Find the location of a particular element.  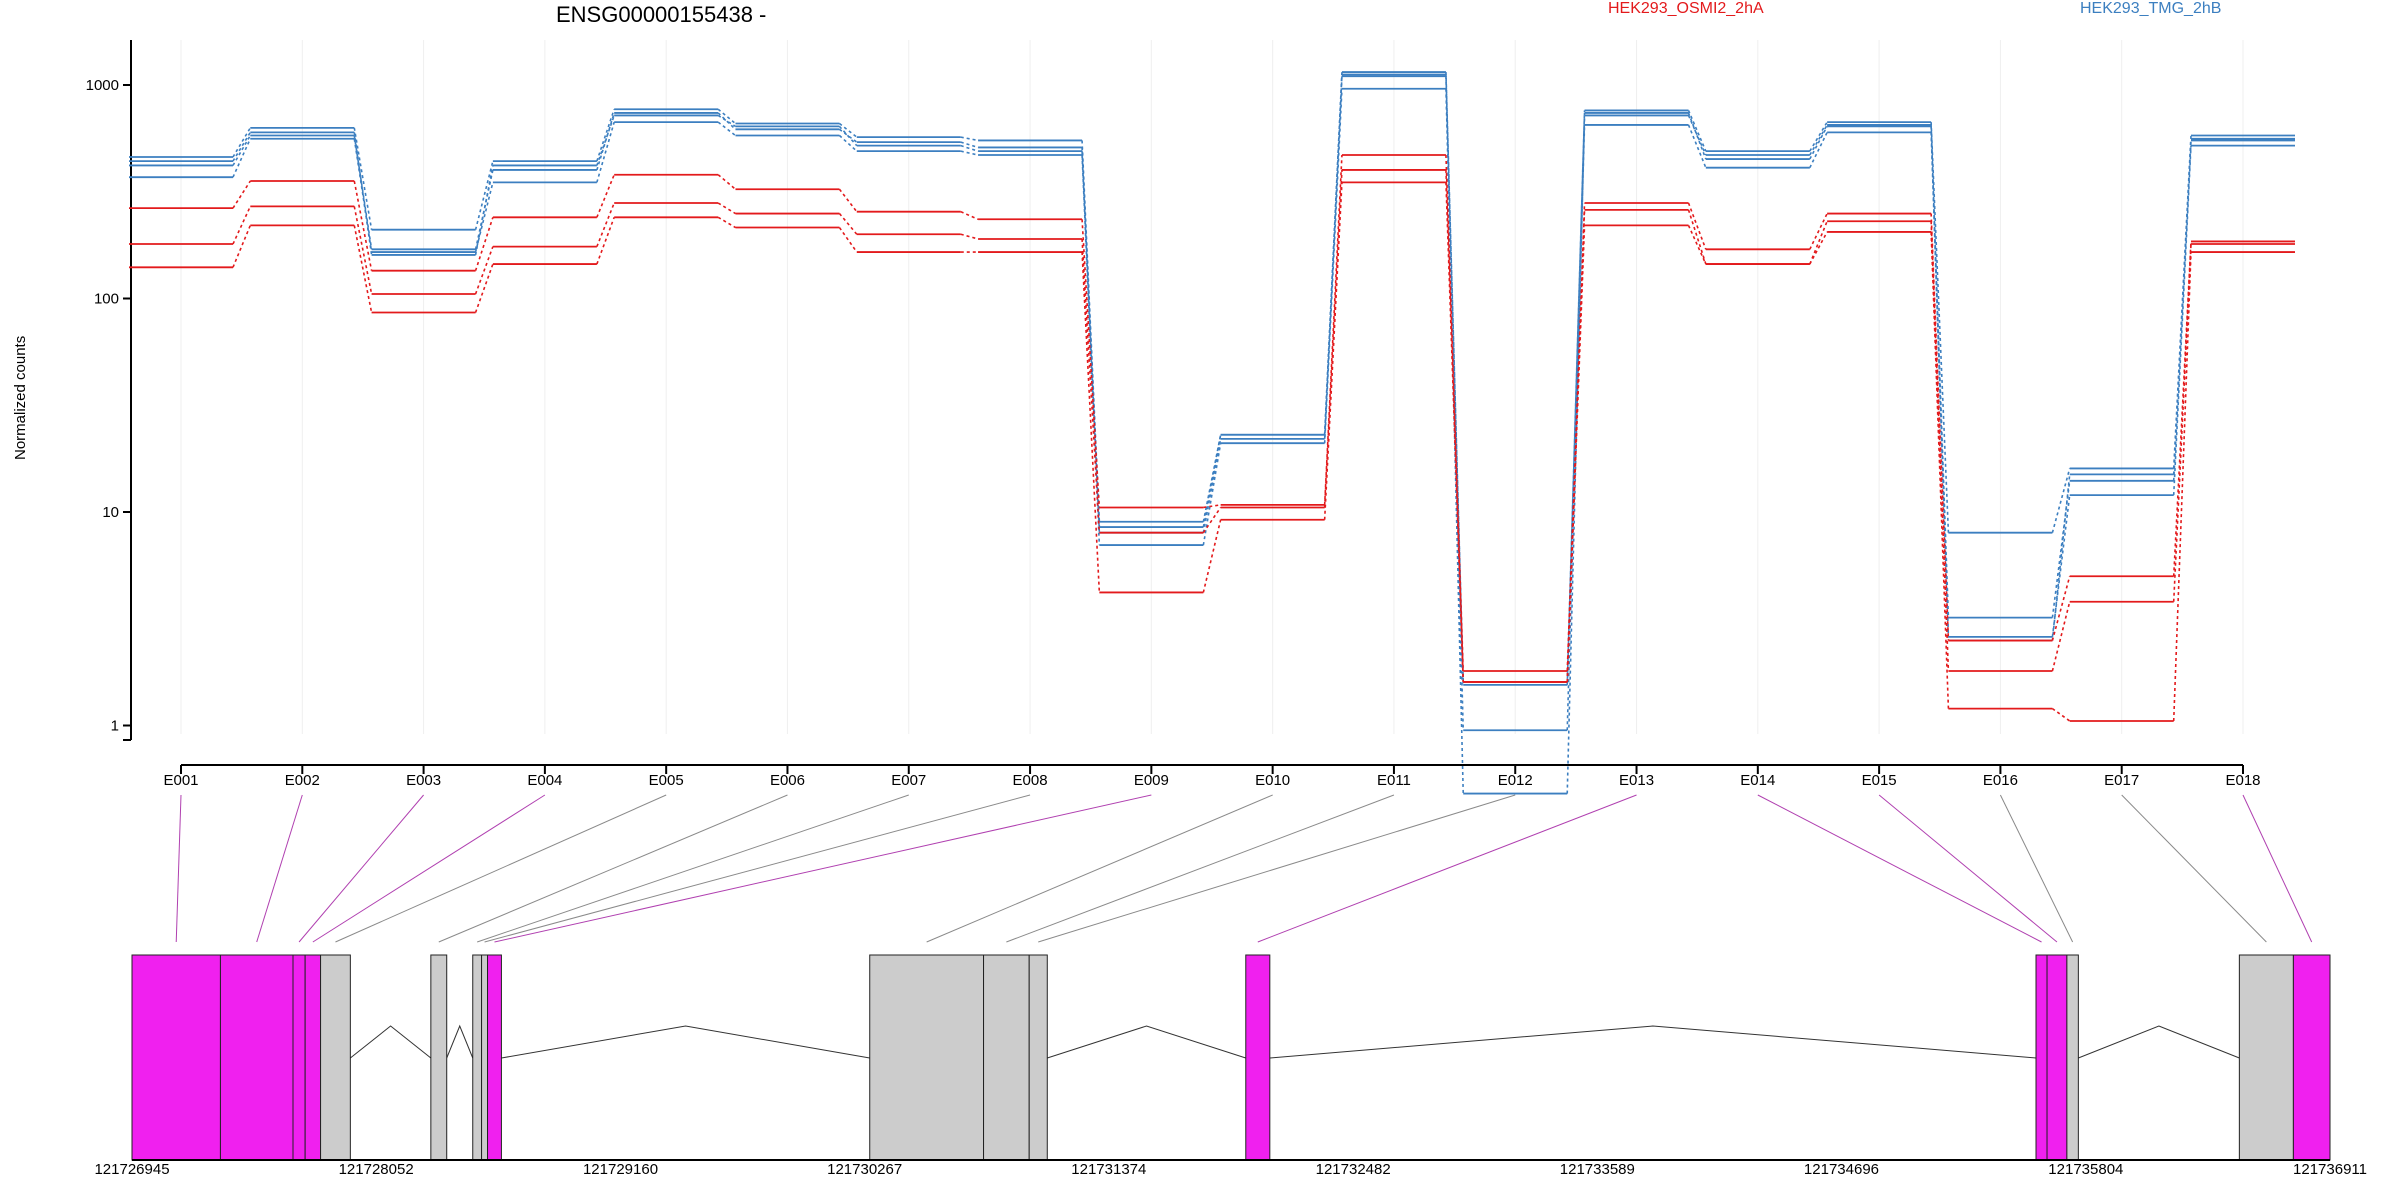

exon-link-E014 is located at coordinates (1899, 868).